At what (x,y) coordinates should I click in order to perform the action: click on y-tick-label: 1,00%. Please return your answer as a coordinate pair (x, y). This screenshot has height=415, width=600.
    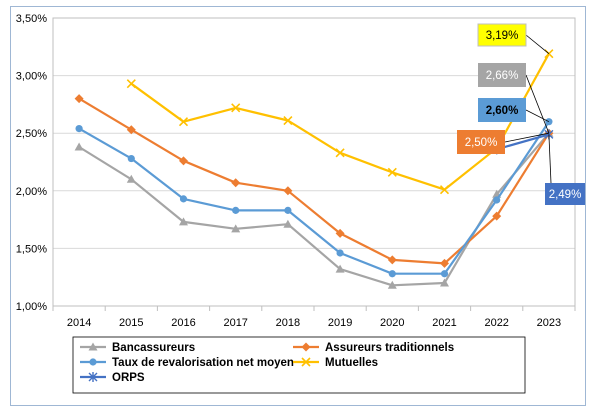
    Looking at the image, I should click on (31, 307).